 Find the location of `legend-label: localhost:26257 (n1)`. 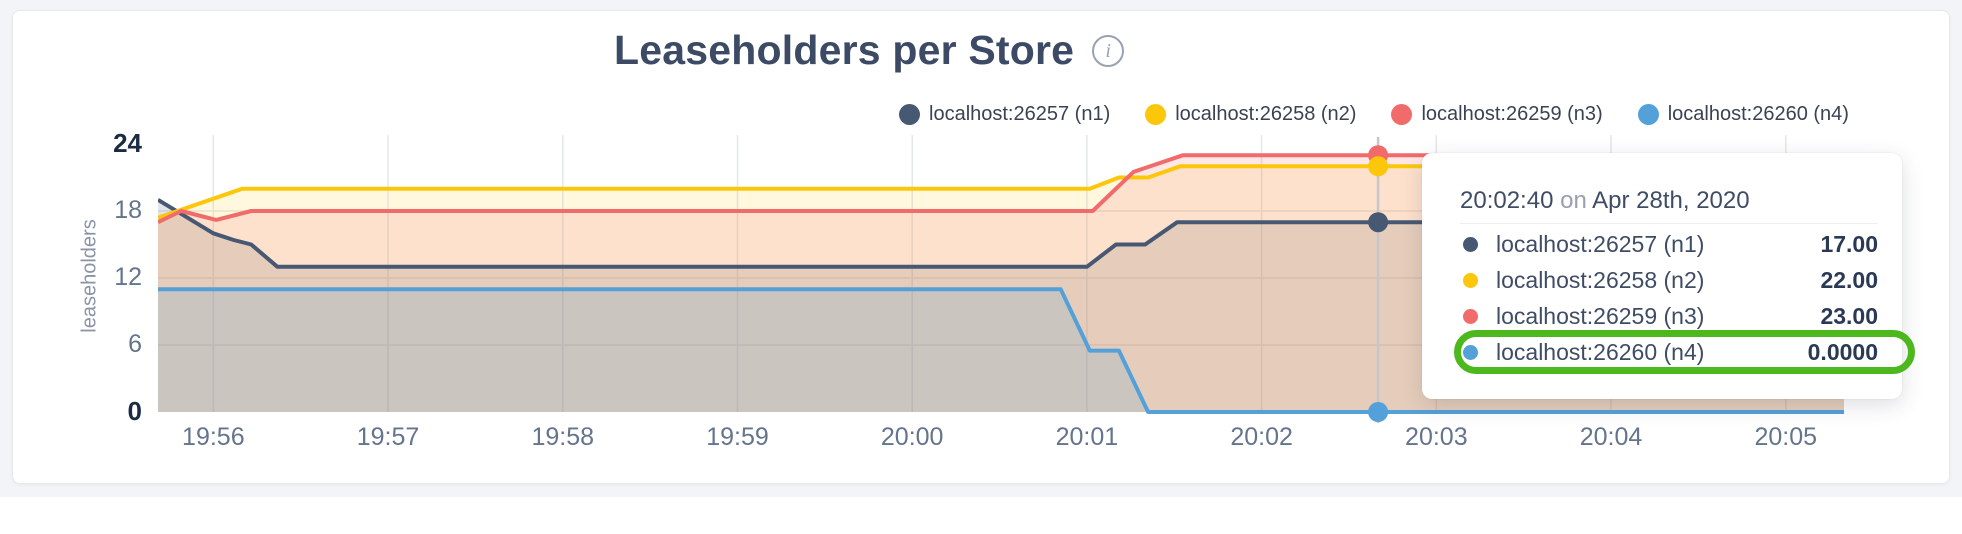

legend-label: localhost:26257 (n1) is located at coordinates (1020, 114).